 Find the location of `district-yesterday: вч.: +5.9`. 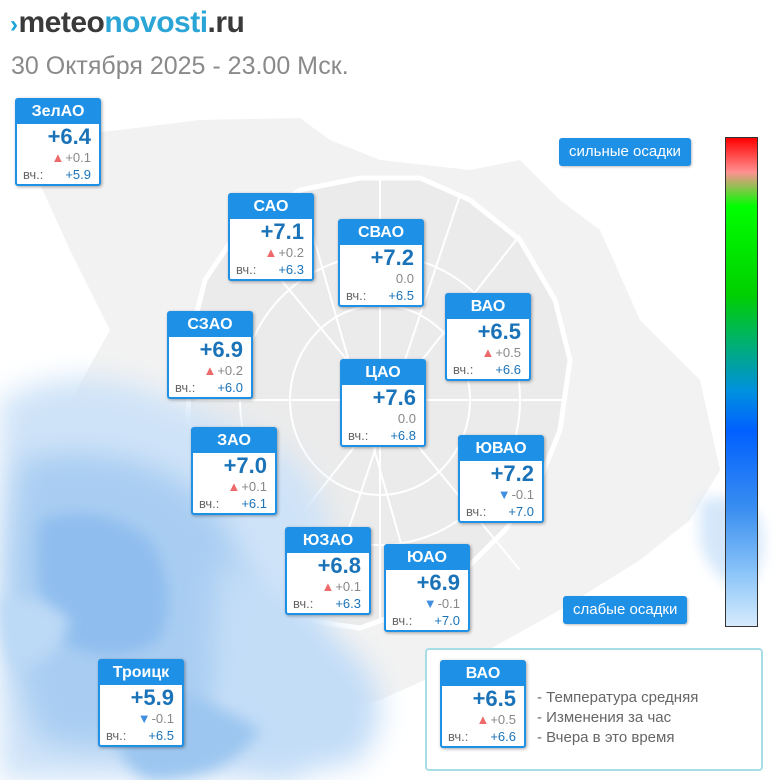

district-yesterday: вч.: +5.9 is located at coordinates (58, 175).